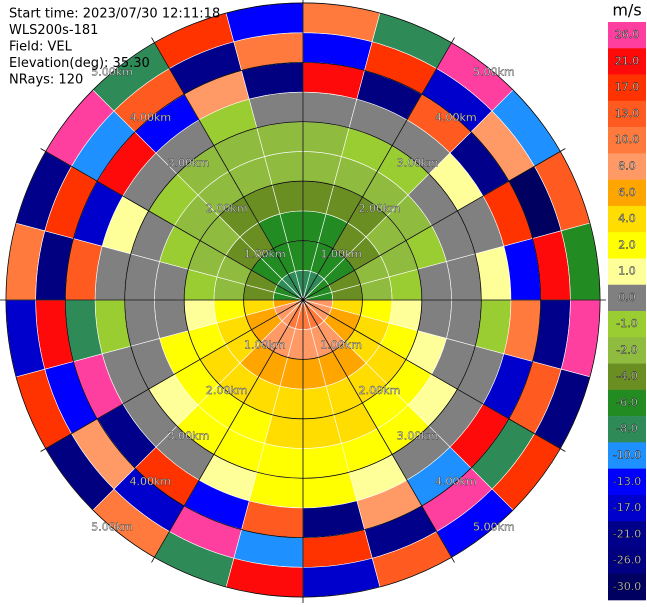 The width and height of the screenshot is (647, 607). I want to click on colorbar-label: -8.0, so click(626, 428).